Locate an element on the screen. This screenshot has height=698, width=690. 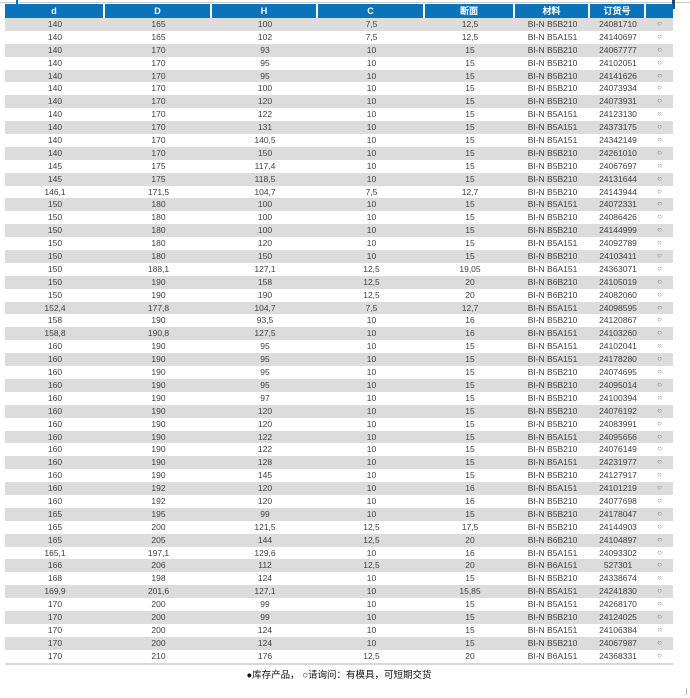
cell-dinghuohao: 24098595 is located at coordinates (618, 307).